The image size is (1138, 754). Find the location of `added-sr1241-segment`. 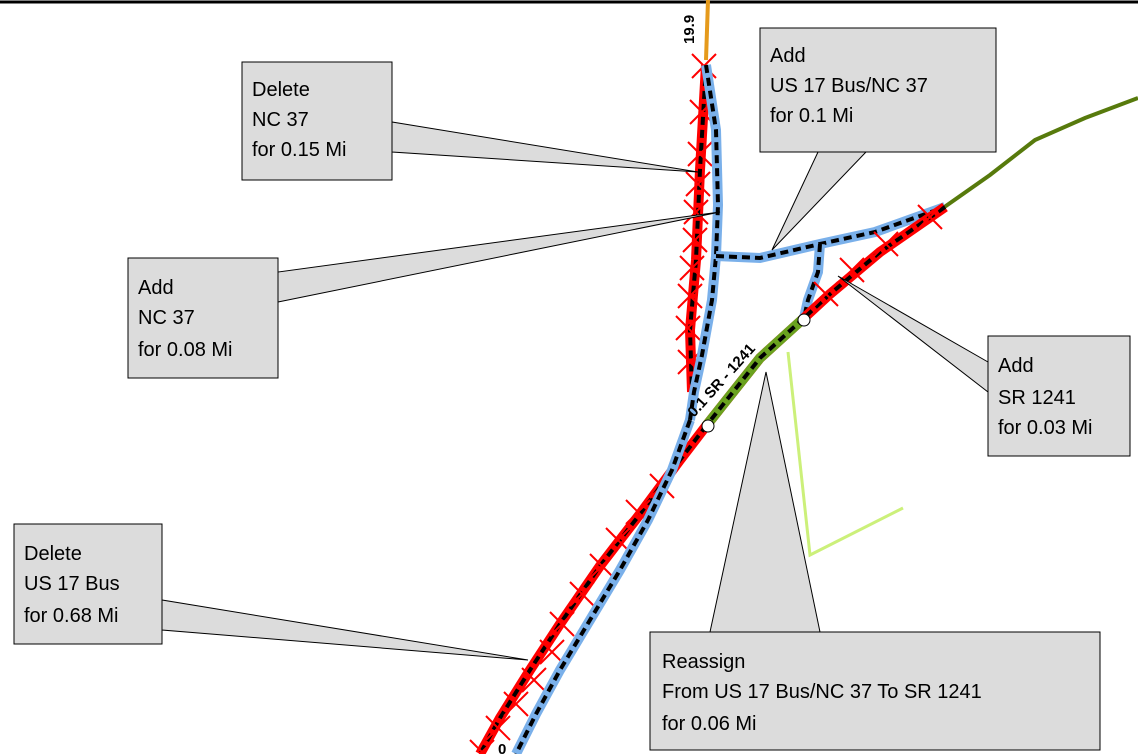

added-sr1241-segment is located at coordinates (812, 281).